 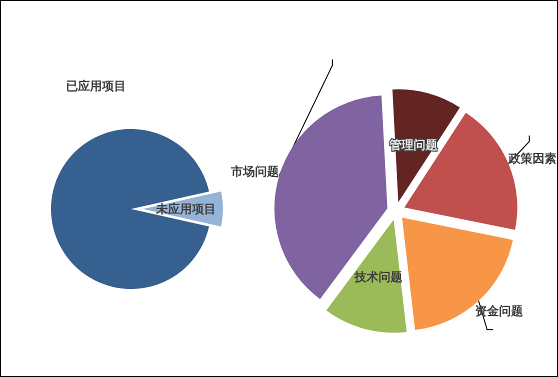 I want to click on slice-label: 市场问题, so click(x=254, y=171).